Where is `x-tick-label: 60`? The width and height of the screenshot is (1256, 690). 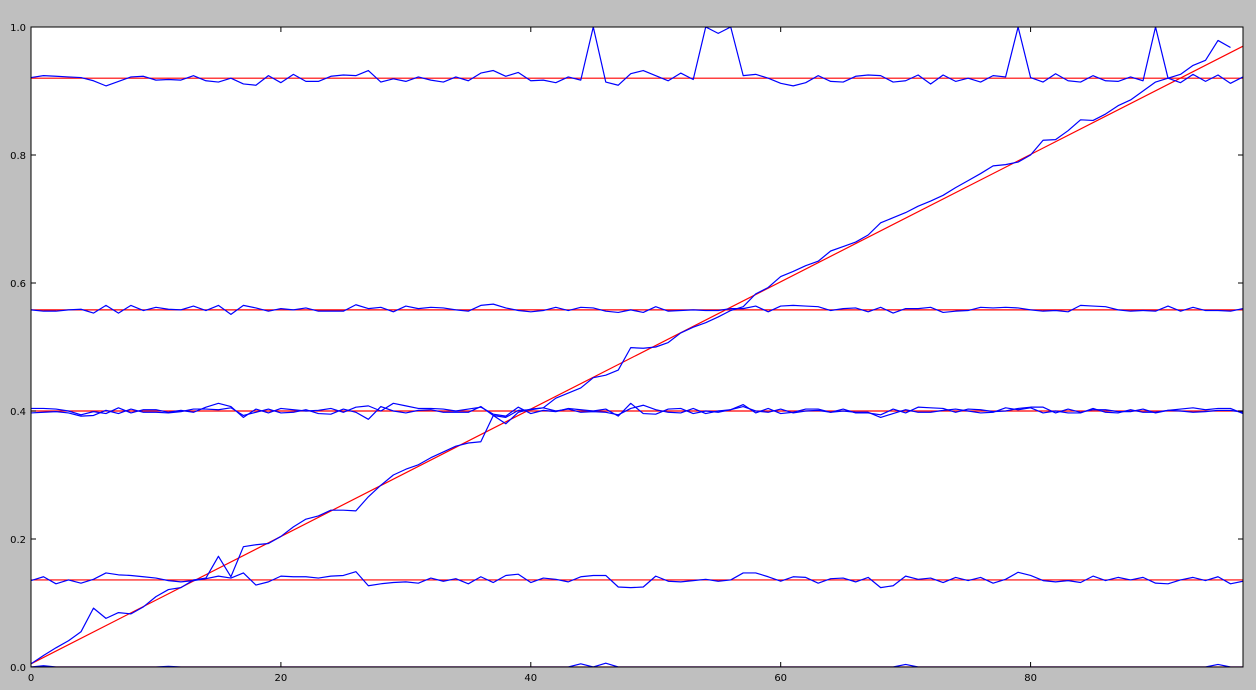 x-tick-label: 60 is located at coordinates (780, 678).